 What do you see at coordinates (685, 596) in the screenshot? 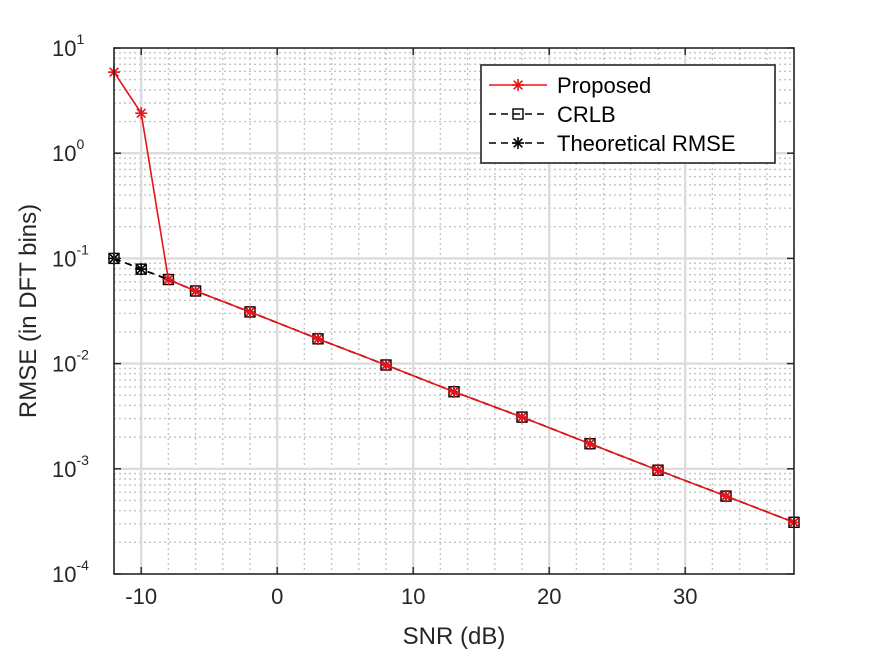
I see `x-tick-label: 30` at bounding box center [685, 596].